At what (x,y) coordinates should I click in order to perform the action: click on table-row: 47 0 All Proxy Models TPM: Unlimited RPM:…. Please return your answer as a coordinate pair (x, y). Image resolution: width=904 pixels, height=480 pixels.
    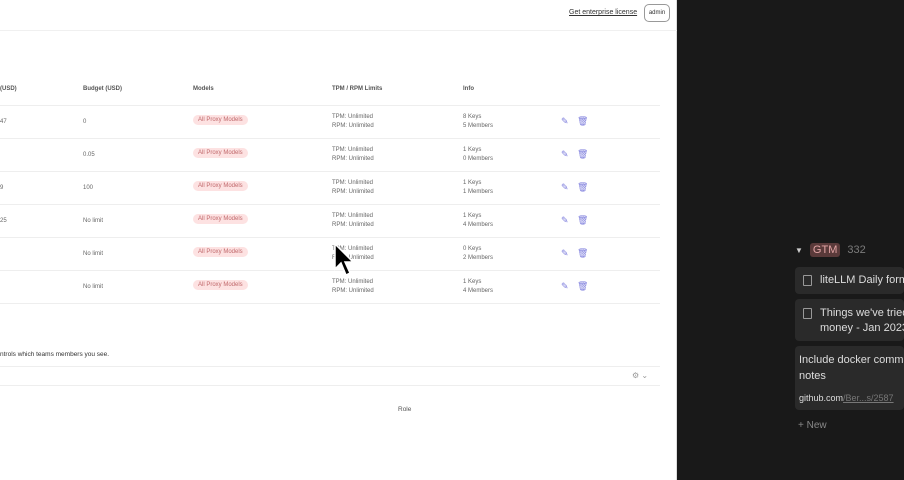
    Looking at the image, I should click on (330, 122).